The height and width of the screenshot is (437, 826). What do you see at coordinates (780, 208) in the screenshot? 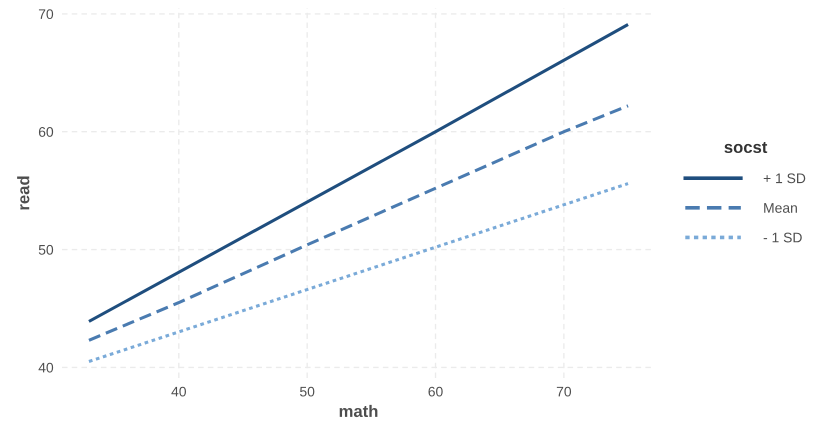
I see `legend-label: Mean` at bounding box center [780, 208].